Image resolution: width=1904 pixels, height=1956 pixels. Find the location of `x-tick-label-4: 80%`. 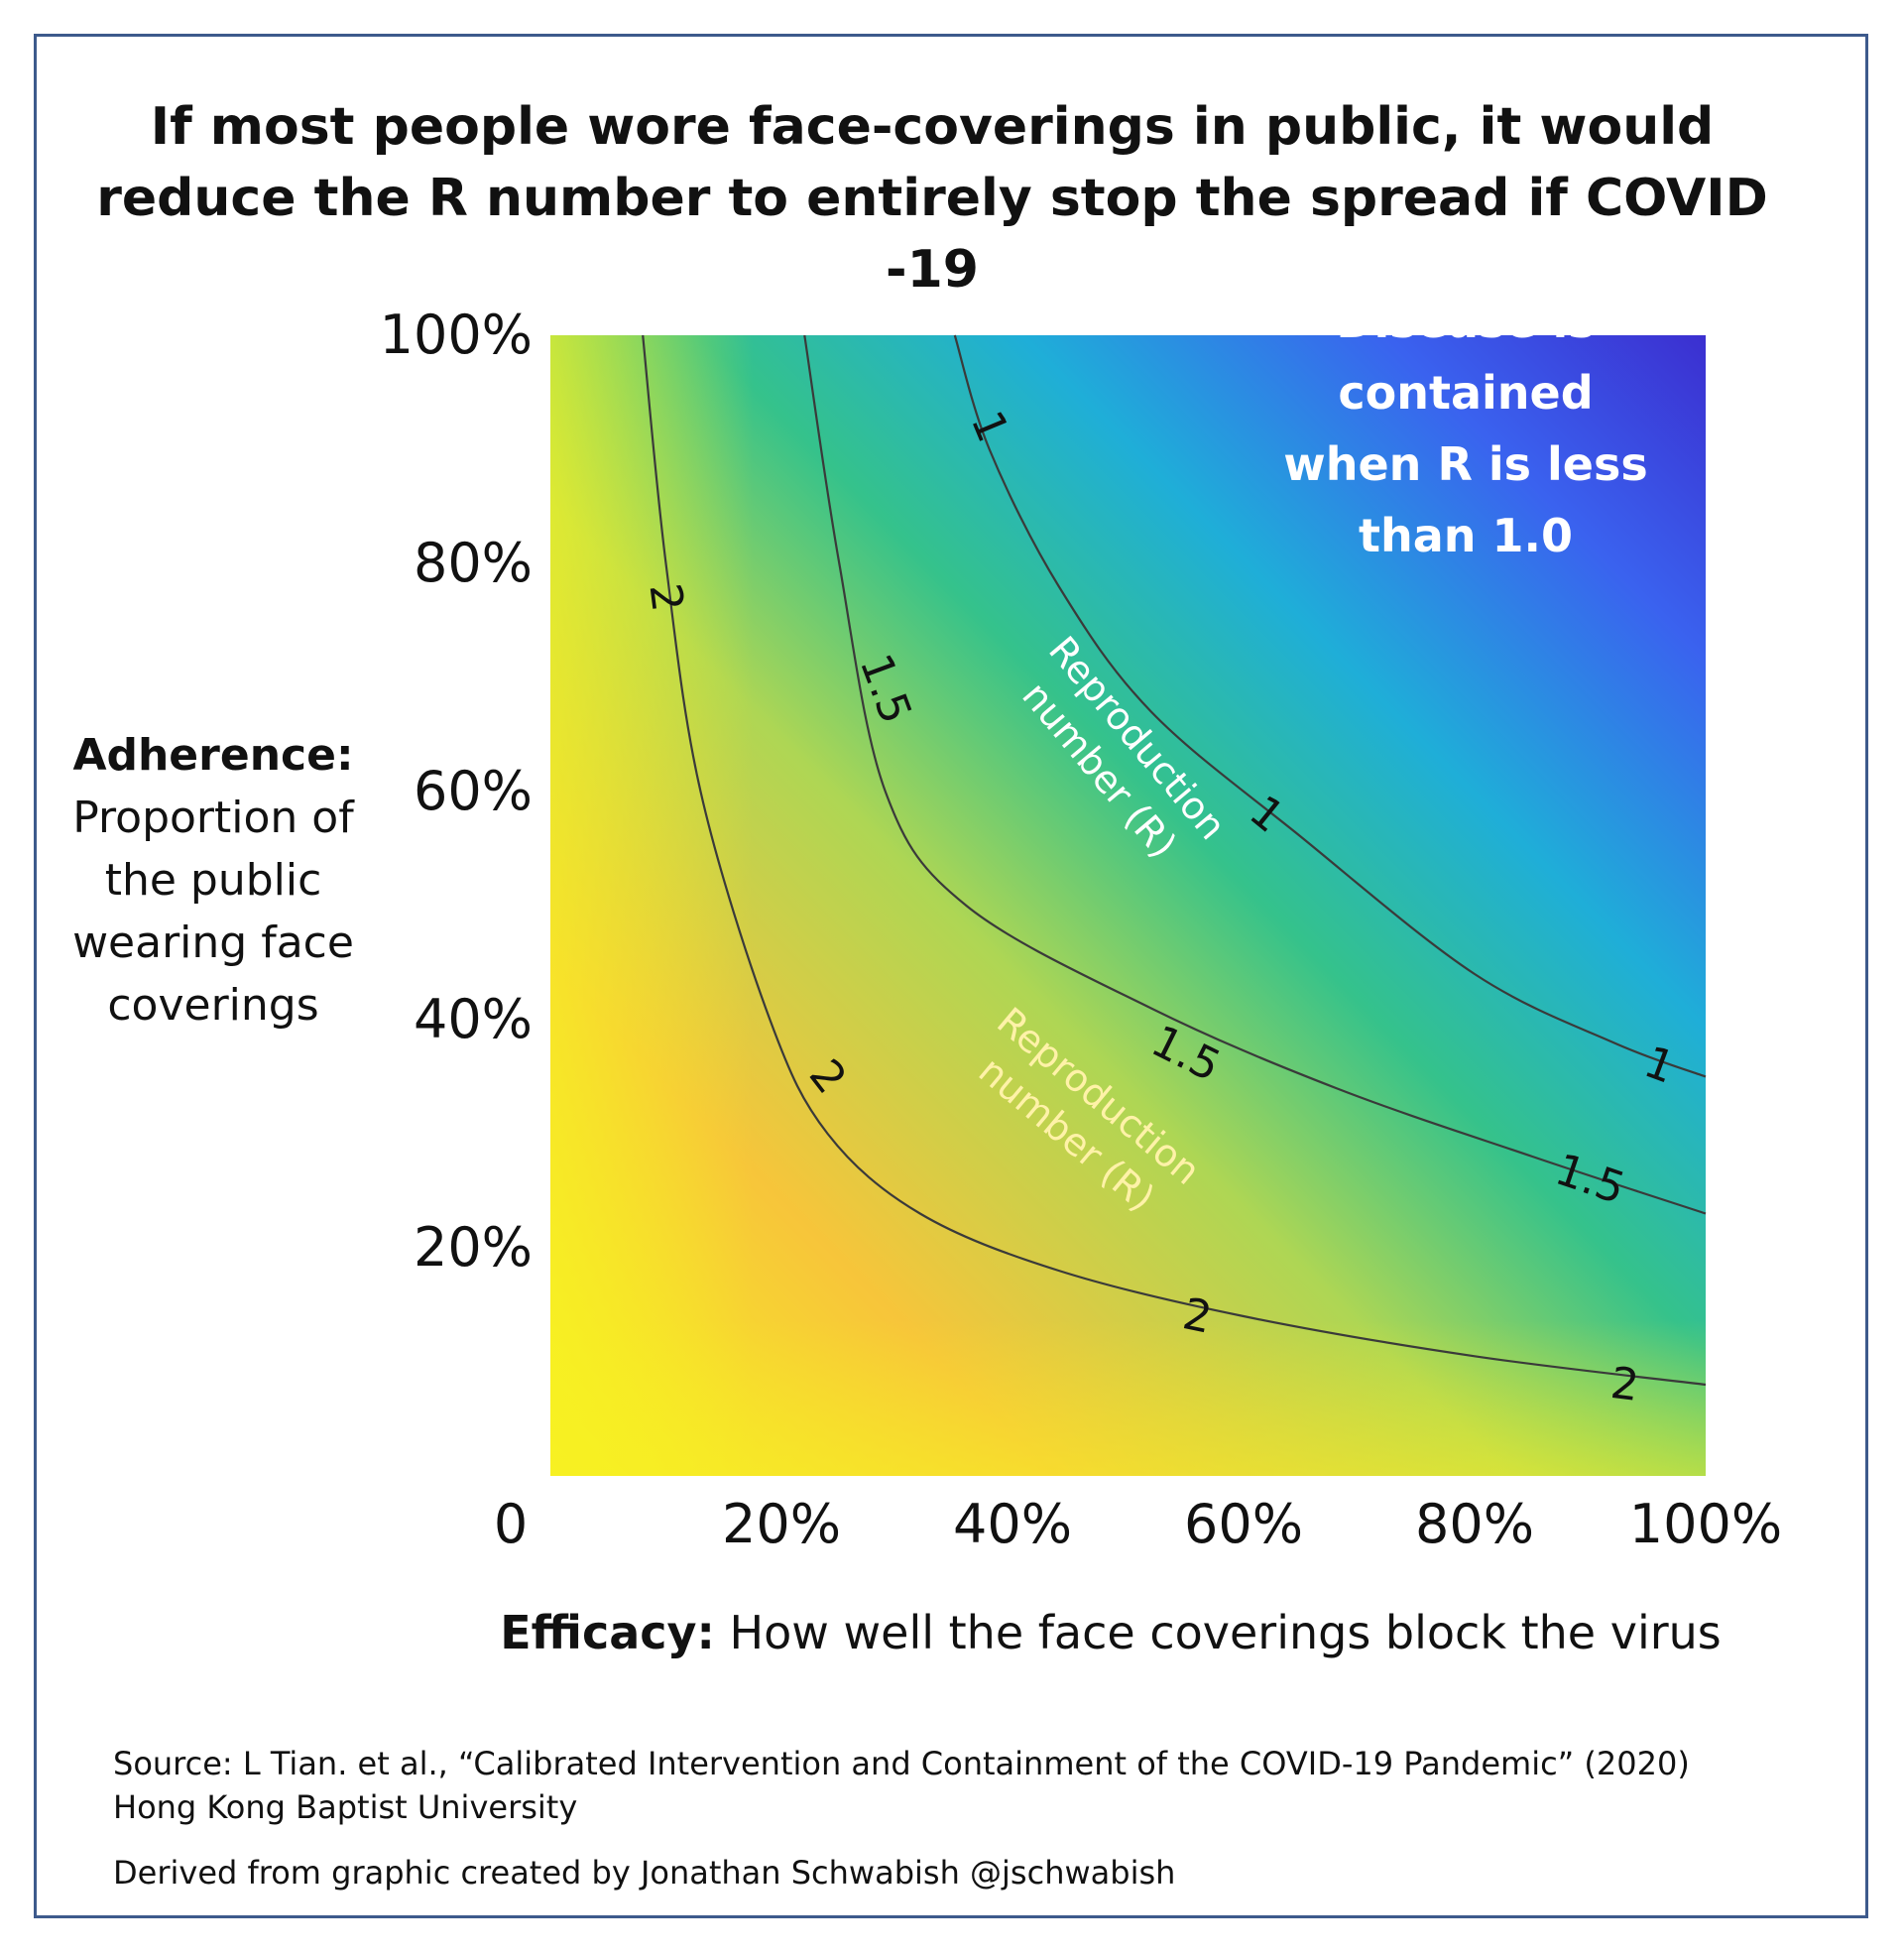

x-tick-label-4: 80% is located at coordinates (1474, 1524).